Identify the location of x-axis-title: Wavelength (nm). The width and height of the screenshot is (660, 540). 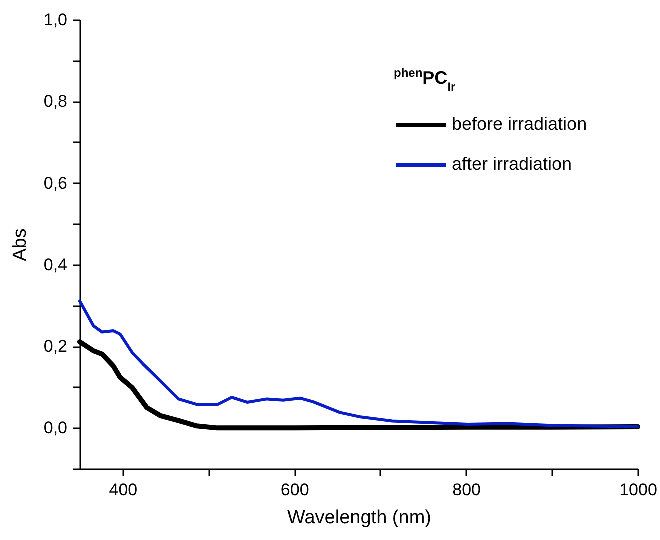
(360, 518).